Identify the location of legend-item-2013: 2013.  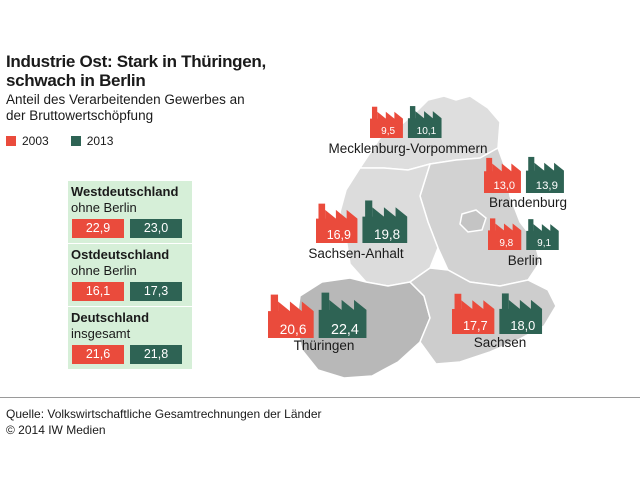
(92, 141).